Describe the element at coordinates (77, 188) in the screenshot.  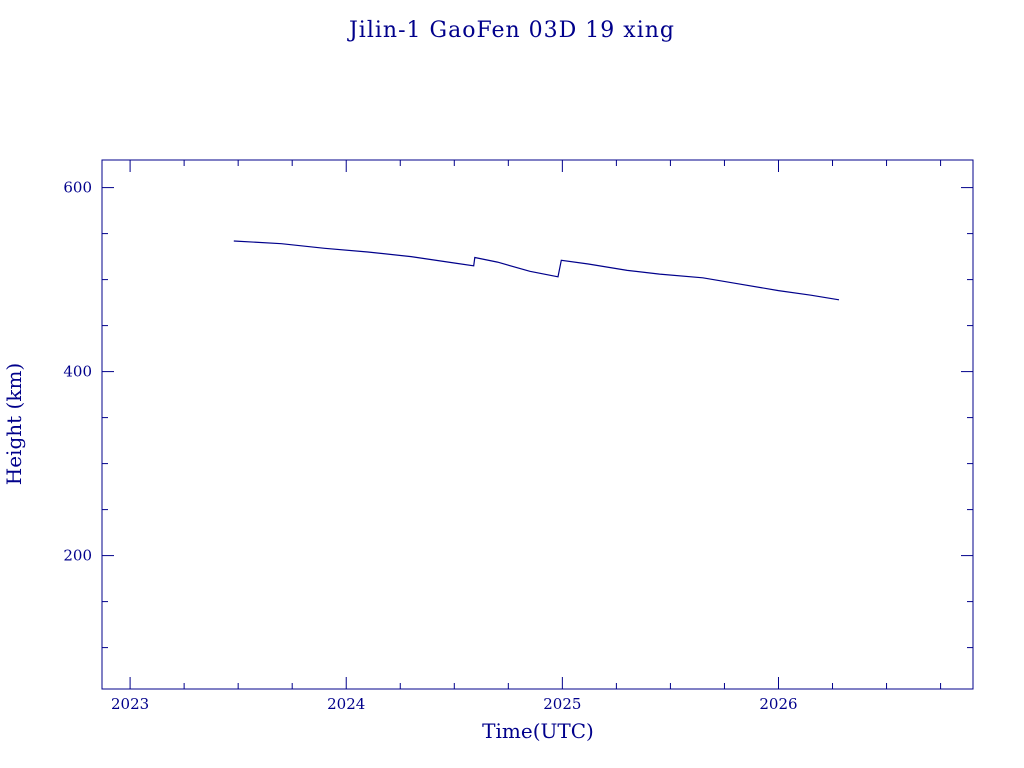
I see `y-tick-label: 600` at that location.